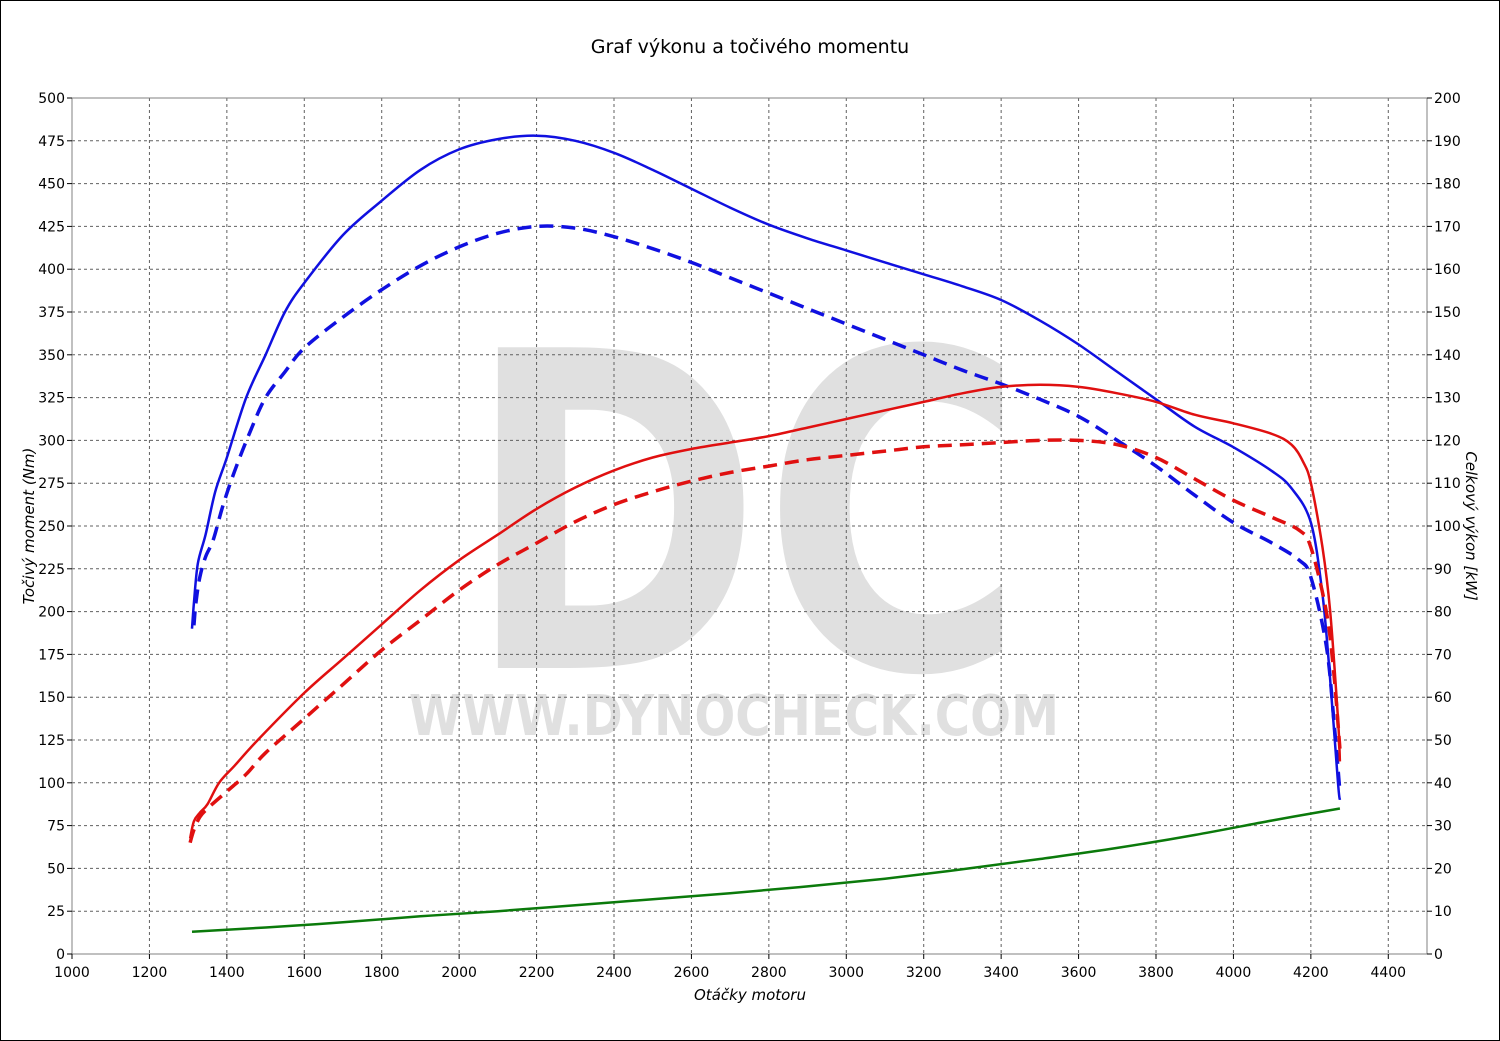  Describe the element at coordinates (750, 995) in the screenshot. I see `x-axis-label: Otáčky motoru` at that location.